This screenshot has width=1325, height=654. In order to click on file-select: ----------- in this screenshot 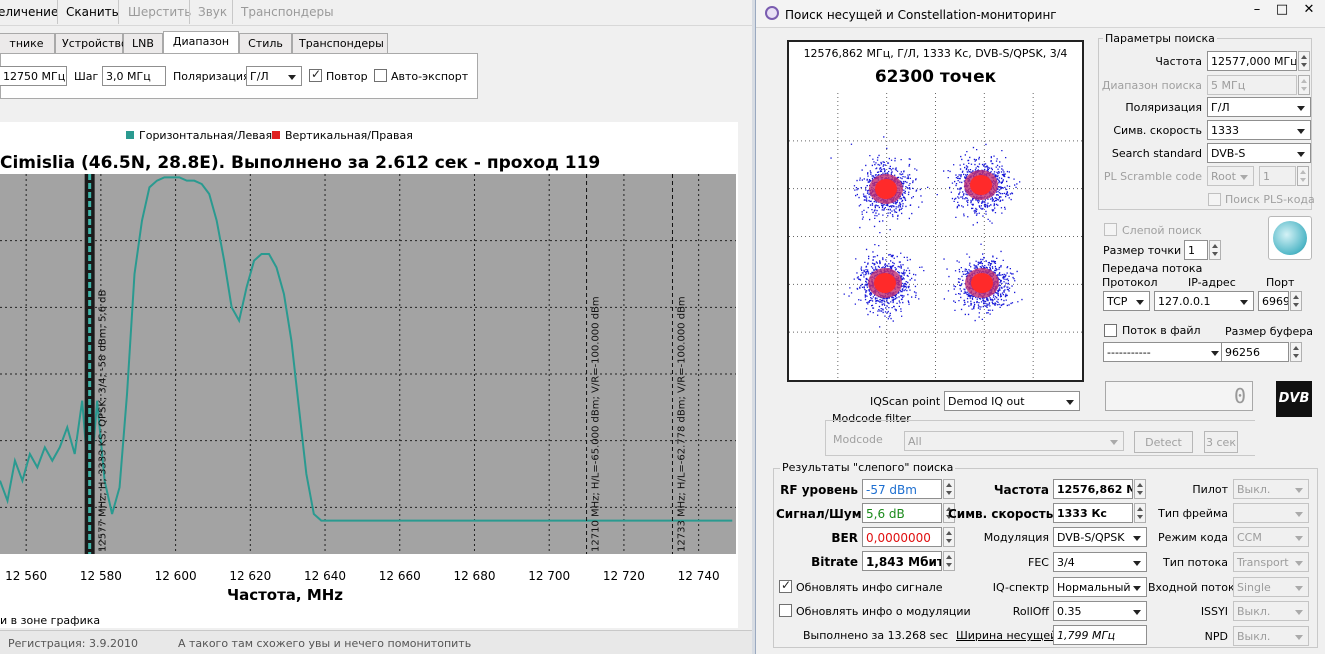, I will do `click(1164, 352)`.